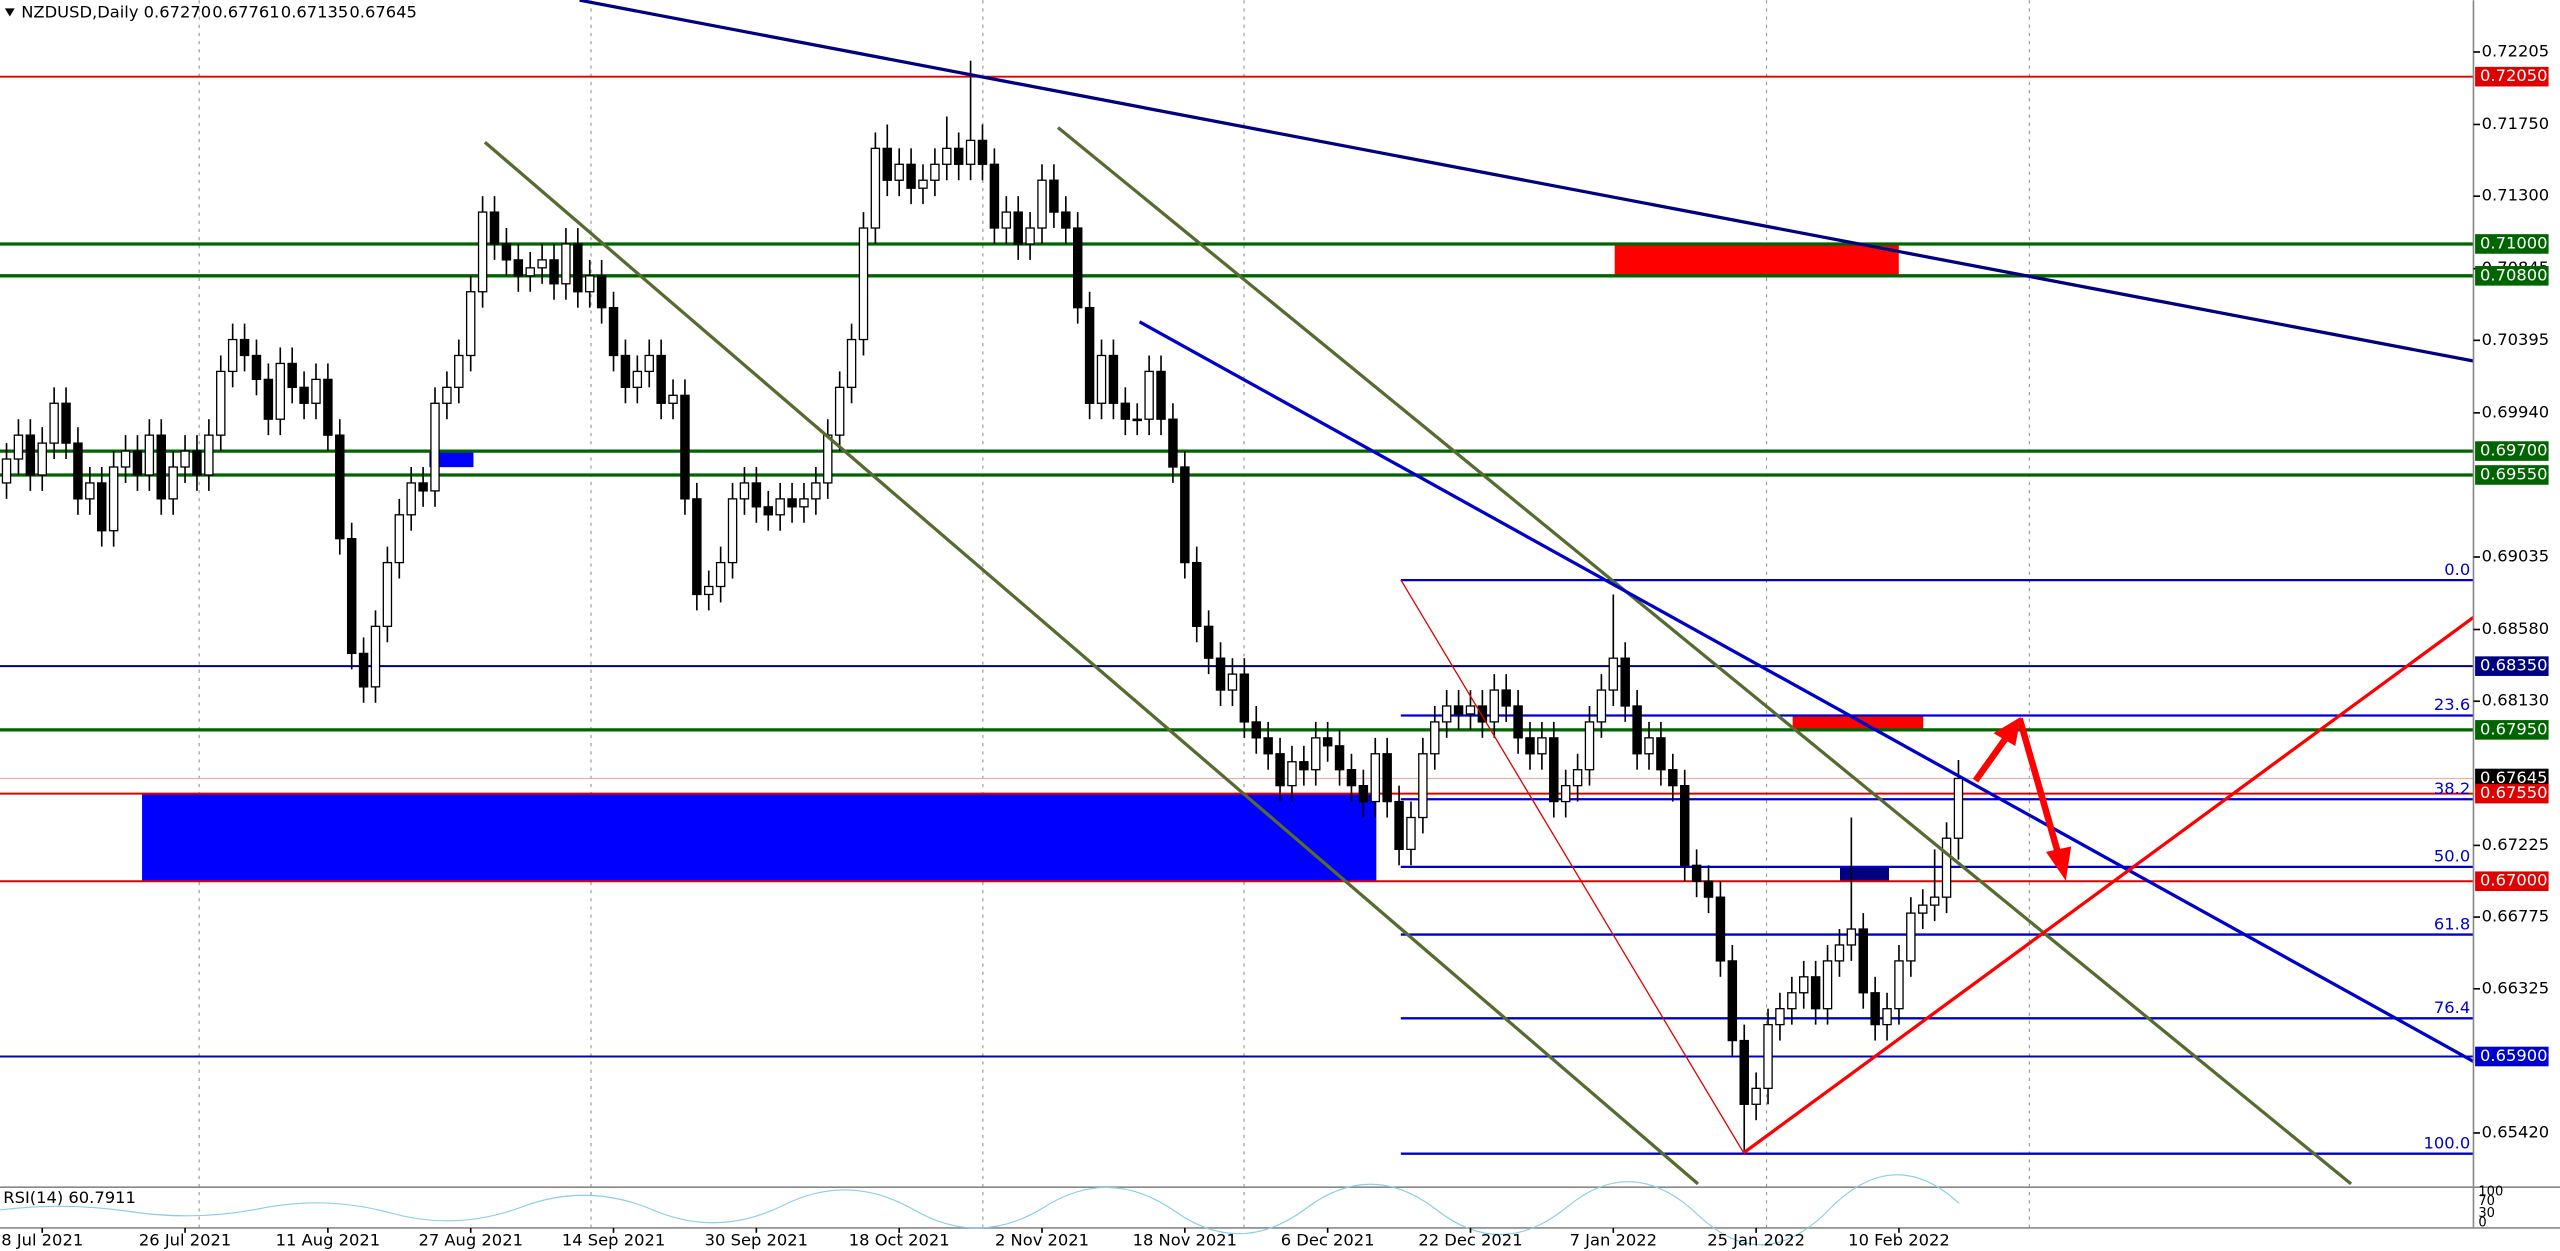  I want to click on level-label: 0.69550, so click(2513, 473).